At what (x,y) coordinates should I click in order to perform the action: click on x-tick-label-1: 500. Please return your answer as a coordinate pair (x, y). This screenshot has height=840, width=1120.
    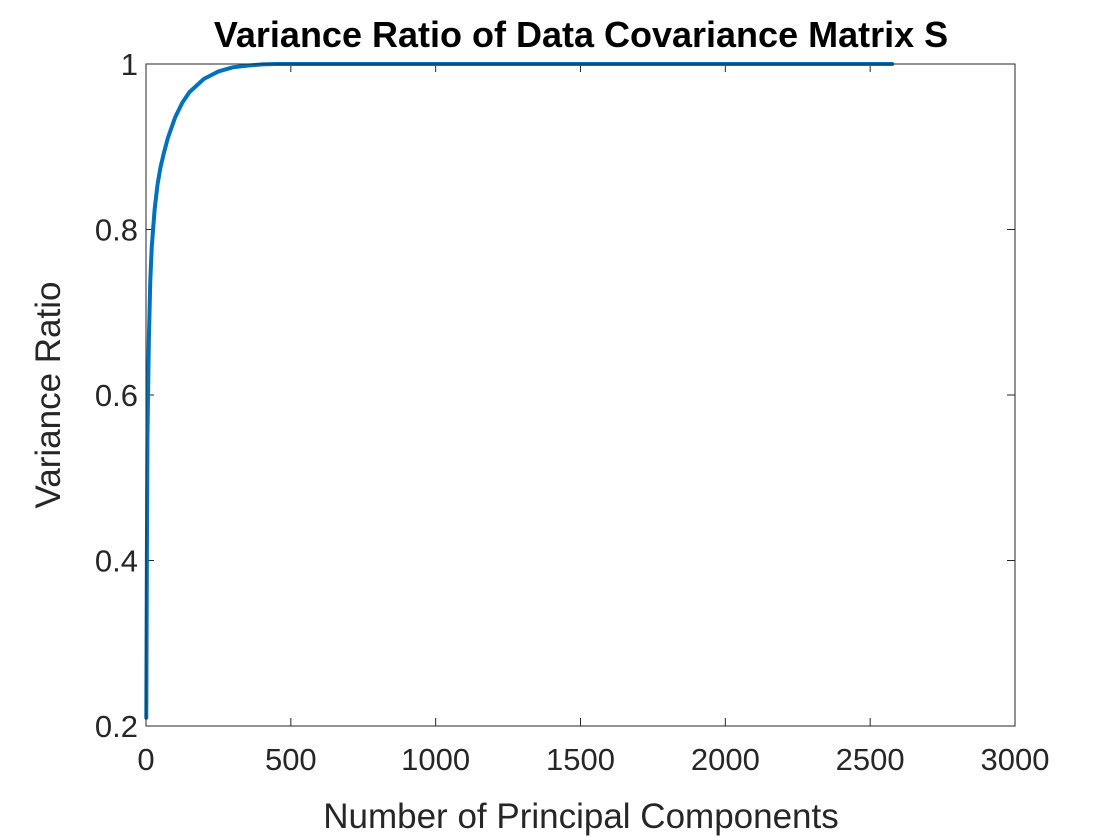
    Looking at the image, I should click on (291, 759).